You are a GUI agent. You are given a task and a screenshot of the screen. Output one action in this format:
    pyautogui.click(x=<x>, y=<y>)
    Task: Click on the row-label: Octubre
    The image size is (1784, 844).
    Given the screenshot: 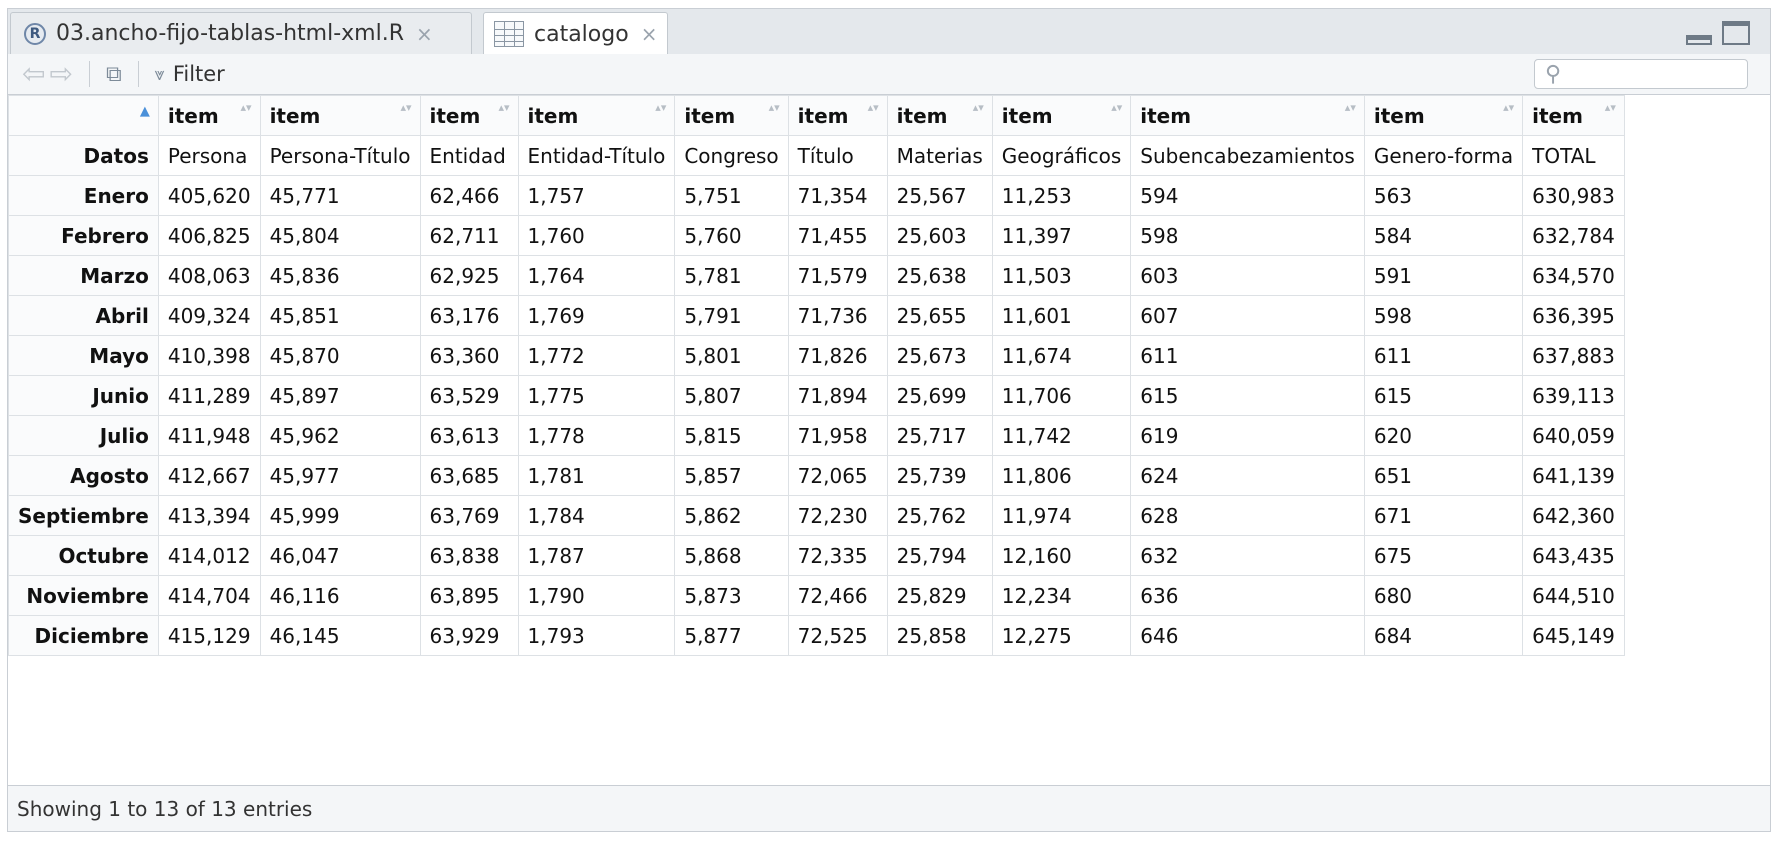 What is the action you would take?
    pyautogui.click(x=83, y=555)
    